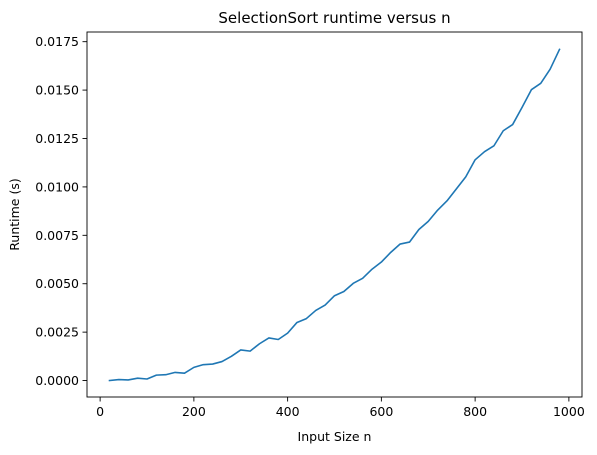 This screenshot has width=597, height=455. I want to click on x-tick-label-3: 600, so click(381, 411).